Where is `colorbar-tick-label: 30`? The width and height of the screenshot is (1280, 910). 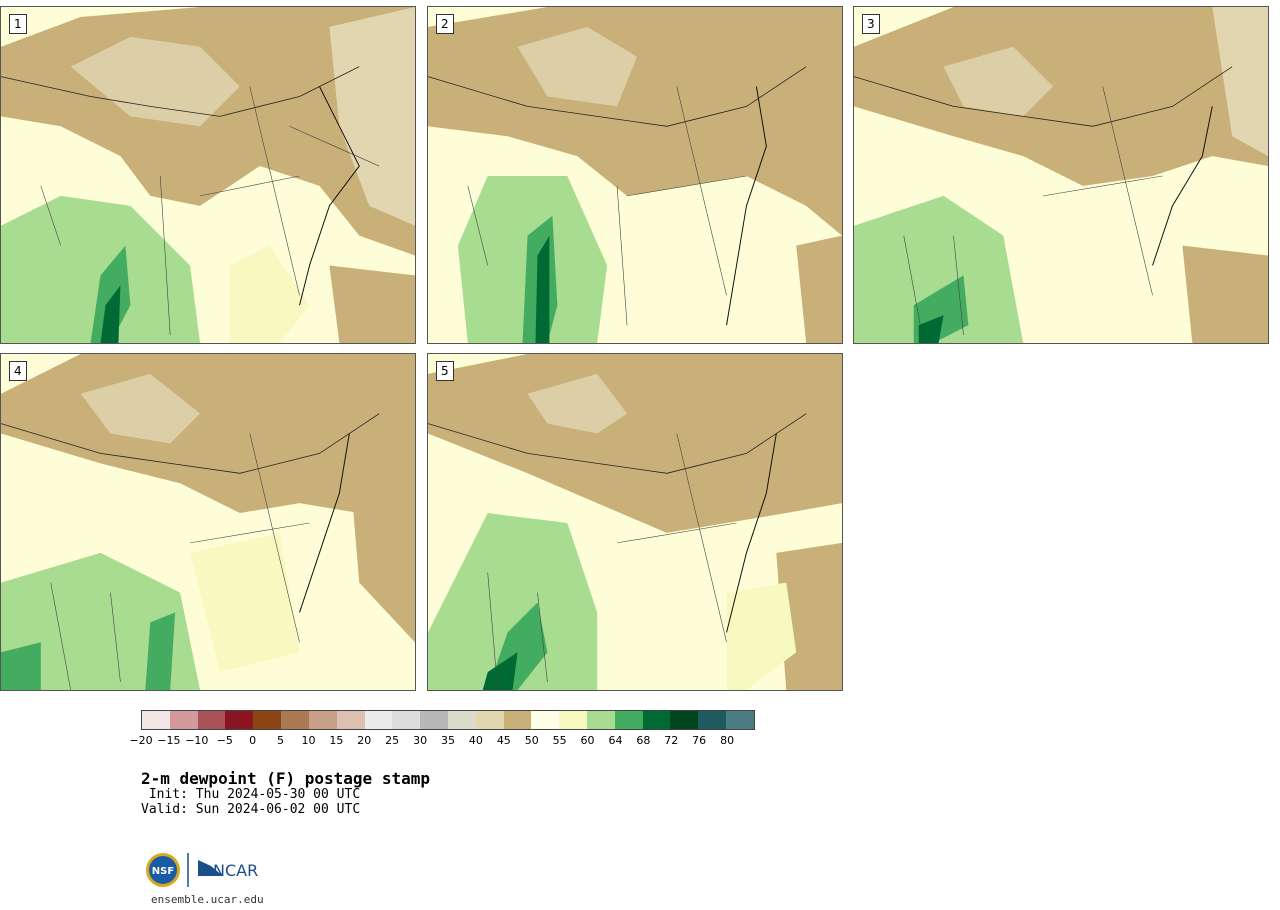
colorbar-tick-label: 30 is located at coordinates (420, 740).